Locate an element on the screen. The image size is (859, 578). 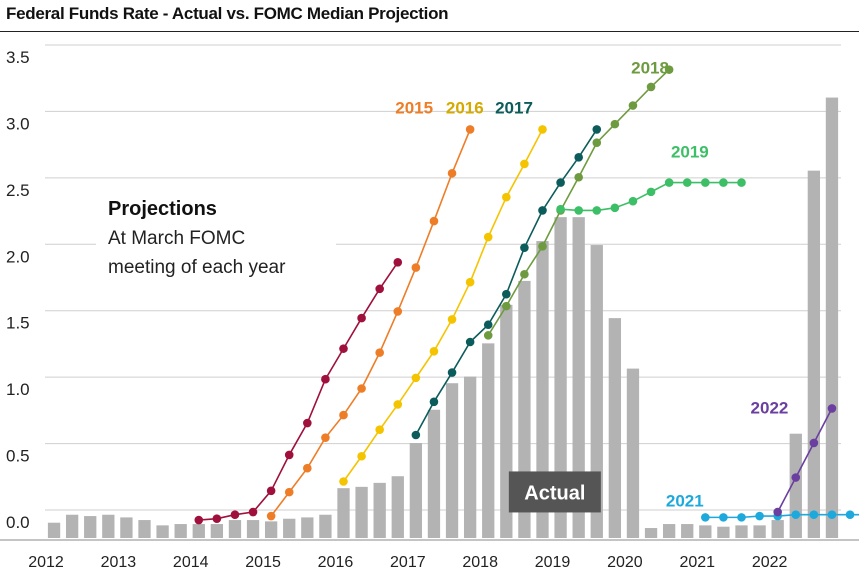
note-box is located at coordinates (216, 237).